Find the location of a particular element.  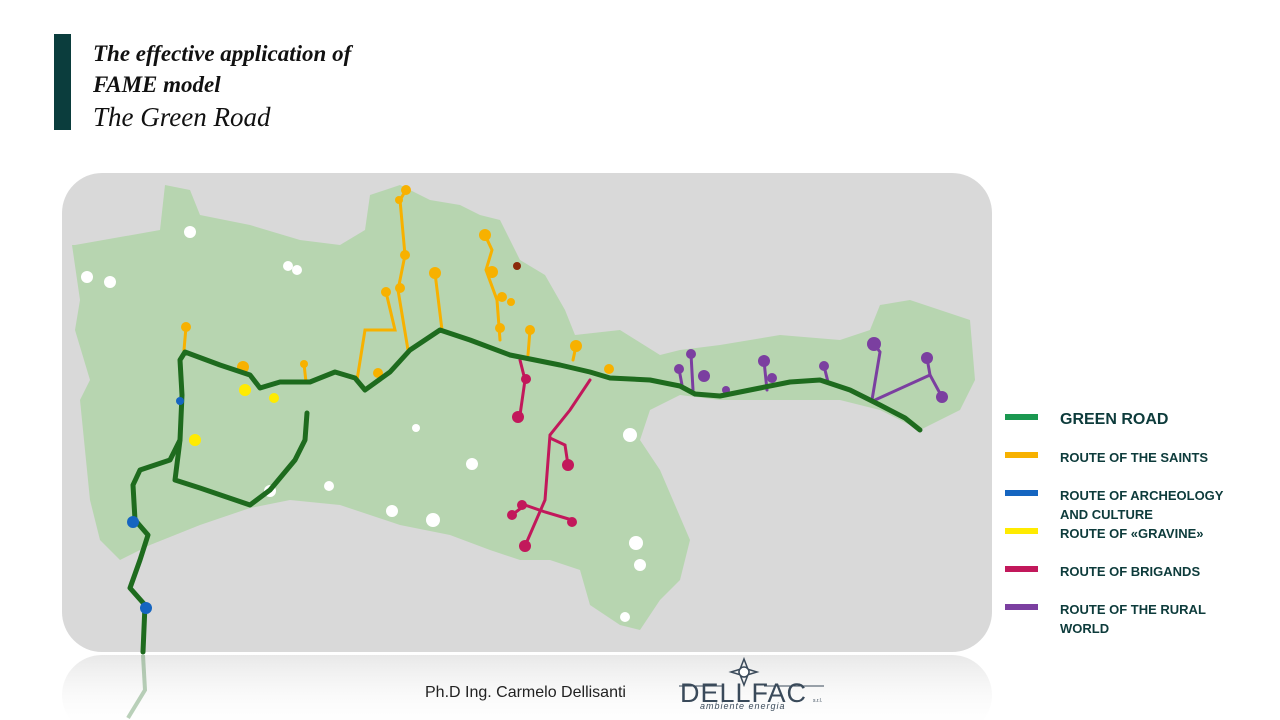

subtitle: The Green Road is located at coordinates (182, 117).